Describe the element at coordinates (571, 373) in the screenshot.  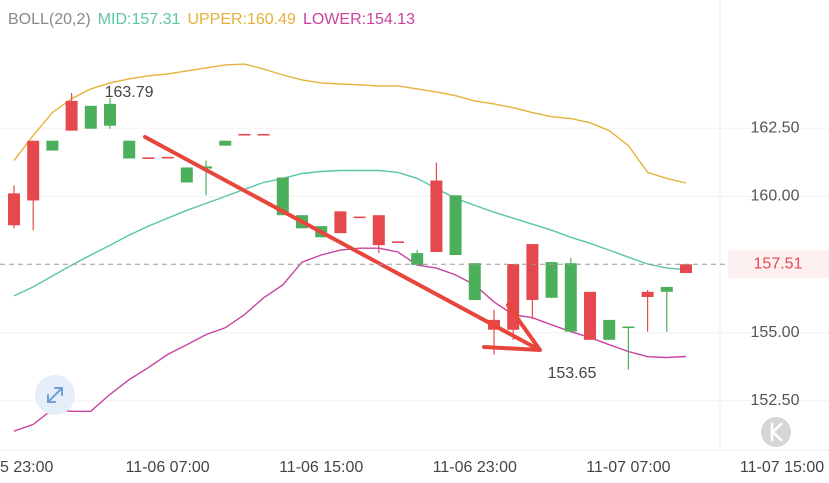
I see `low-label: 153.65` at that location.